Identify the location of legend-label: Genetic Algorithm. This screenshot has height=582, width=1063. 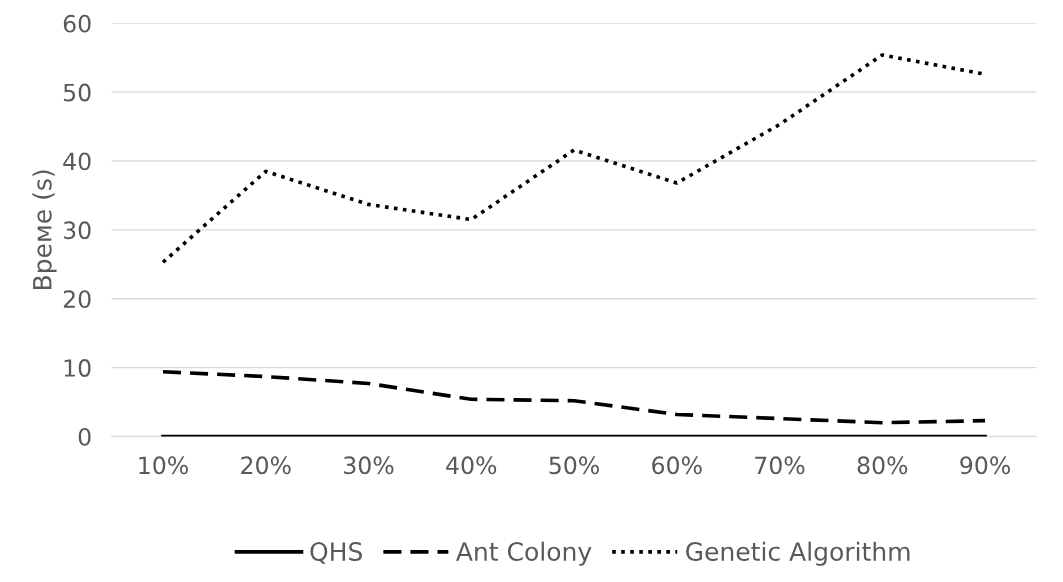
(798, 553).